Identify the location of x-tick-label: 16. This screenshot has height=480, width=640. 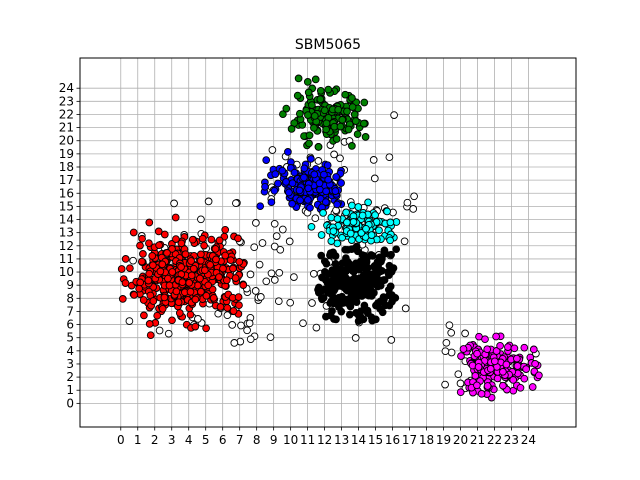
(392, 440).